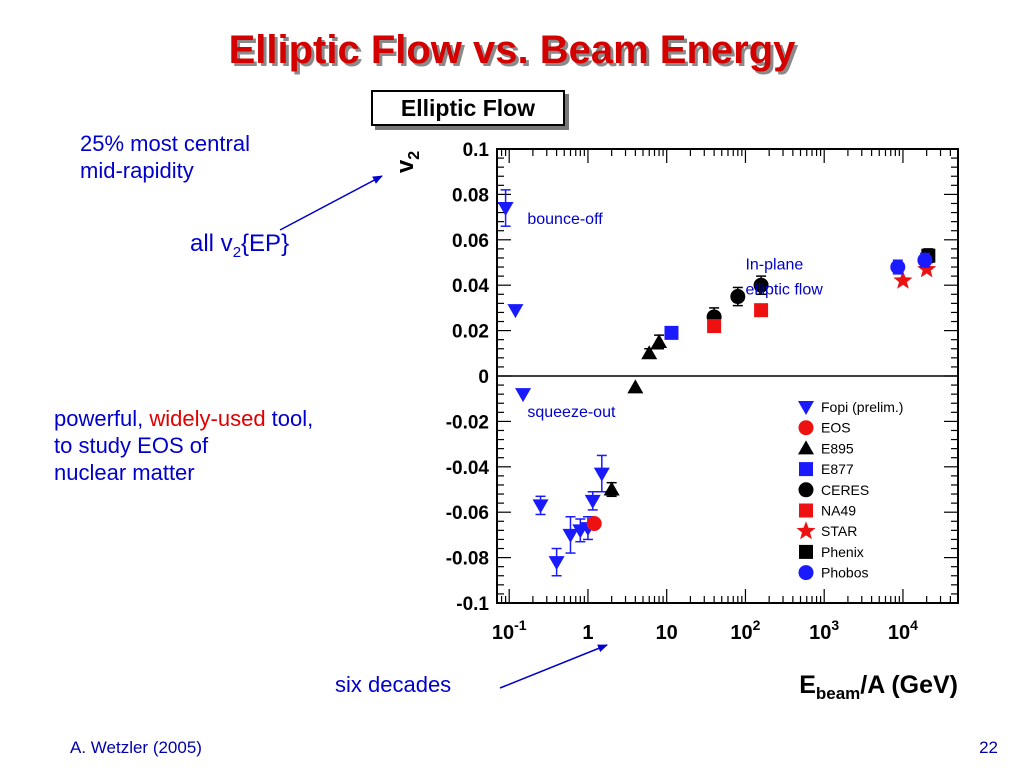 The width and height of the screenshot is (1024, 768). I want to click on tool-note-line2: to study EOS of, so click(131, 445).